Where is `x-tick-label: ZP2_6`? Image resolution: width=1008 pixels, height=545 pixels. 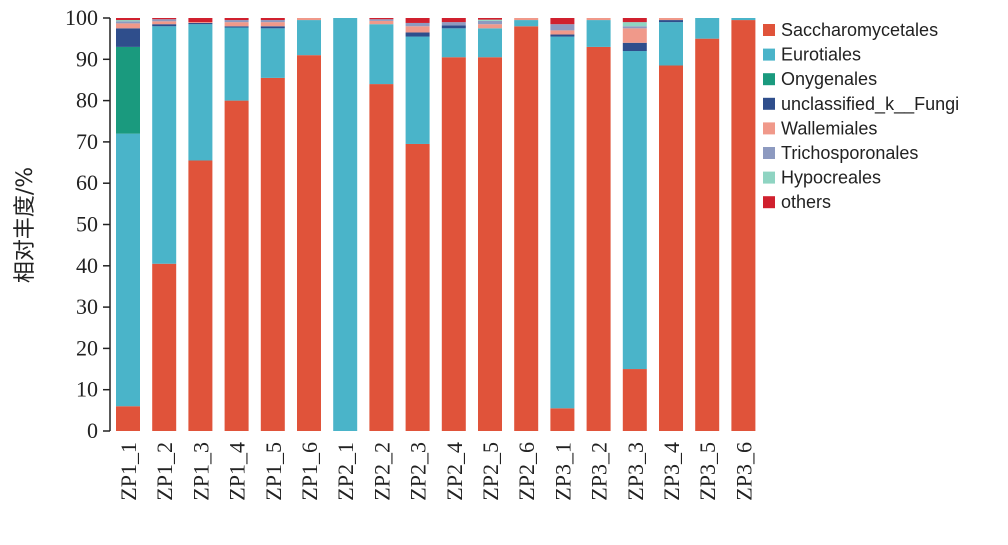 x-tick-label: ZP2_6 is located at coordinates (526, 471).